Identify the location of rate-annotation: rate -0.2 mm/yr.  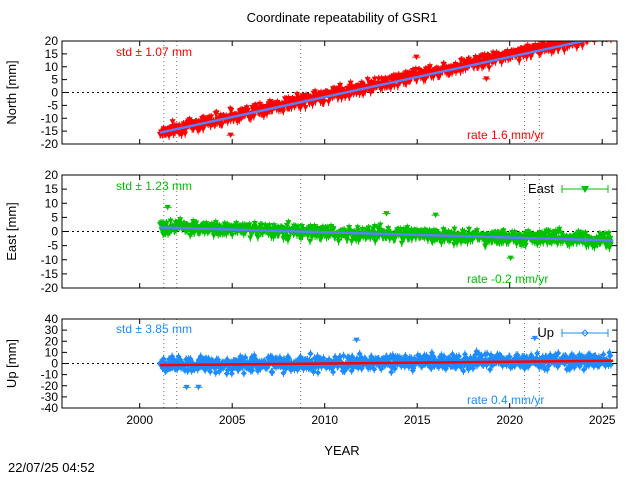
(507, 279).